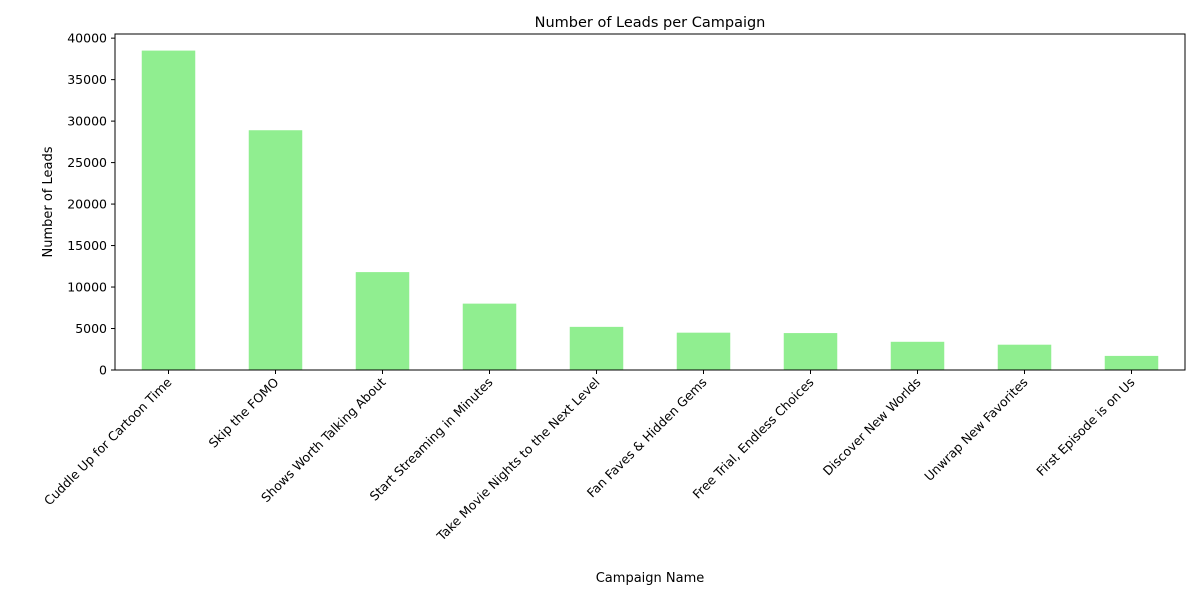 Image resolution: width=1200 pixels, height=604 pixels. I want to click on x-tick-label-0: Cuddle Up for Cartoon Time, so click(108, 441).